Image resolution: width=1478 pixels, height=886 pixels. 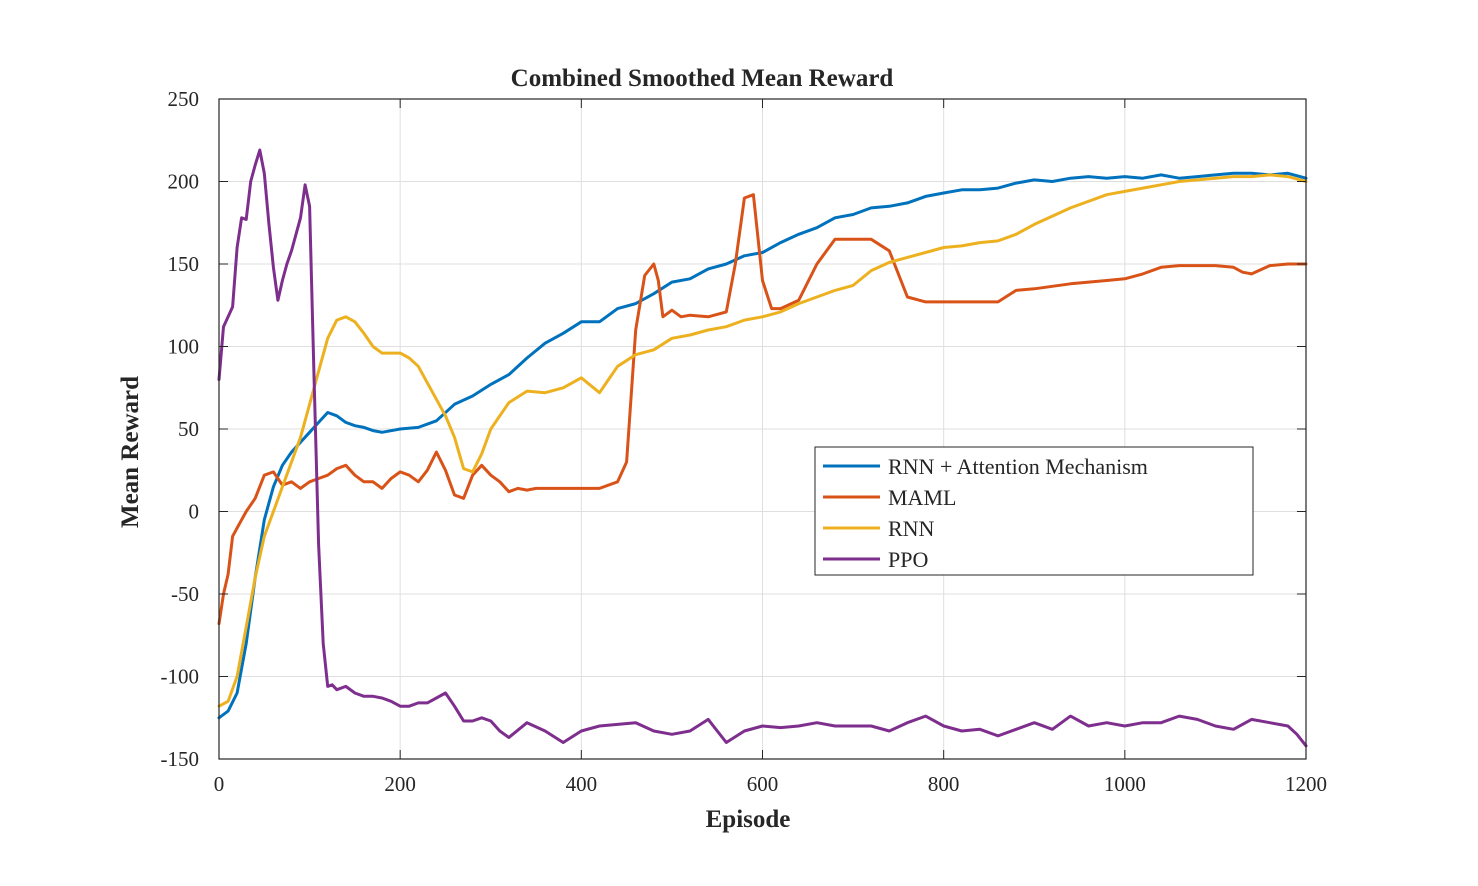 What do you see at coordinates (219, 784) in the screenshot?
I see `x-tick-label: 0` at bounding box center [219, 784].